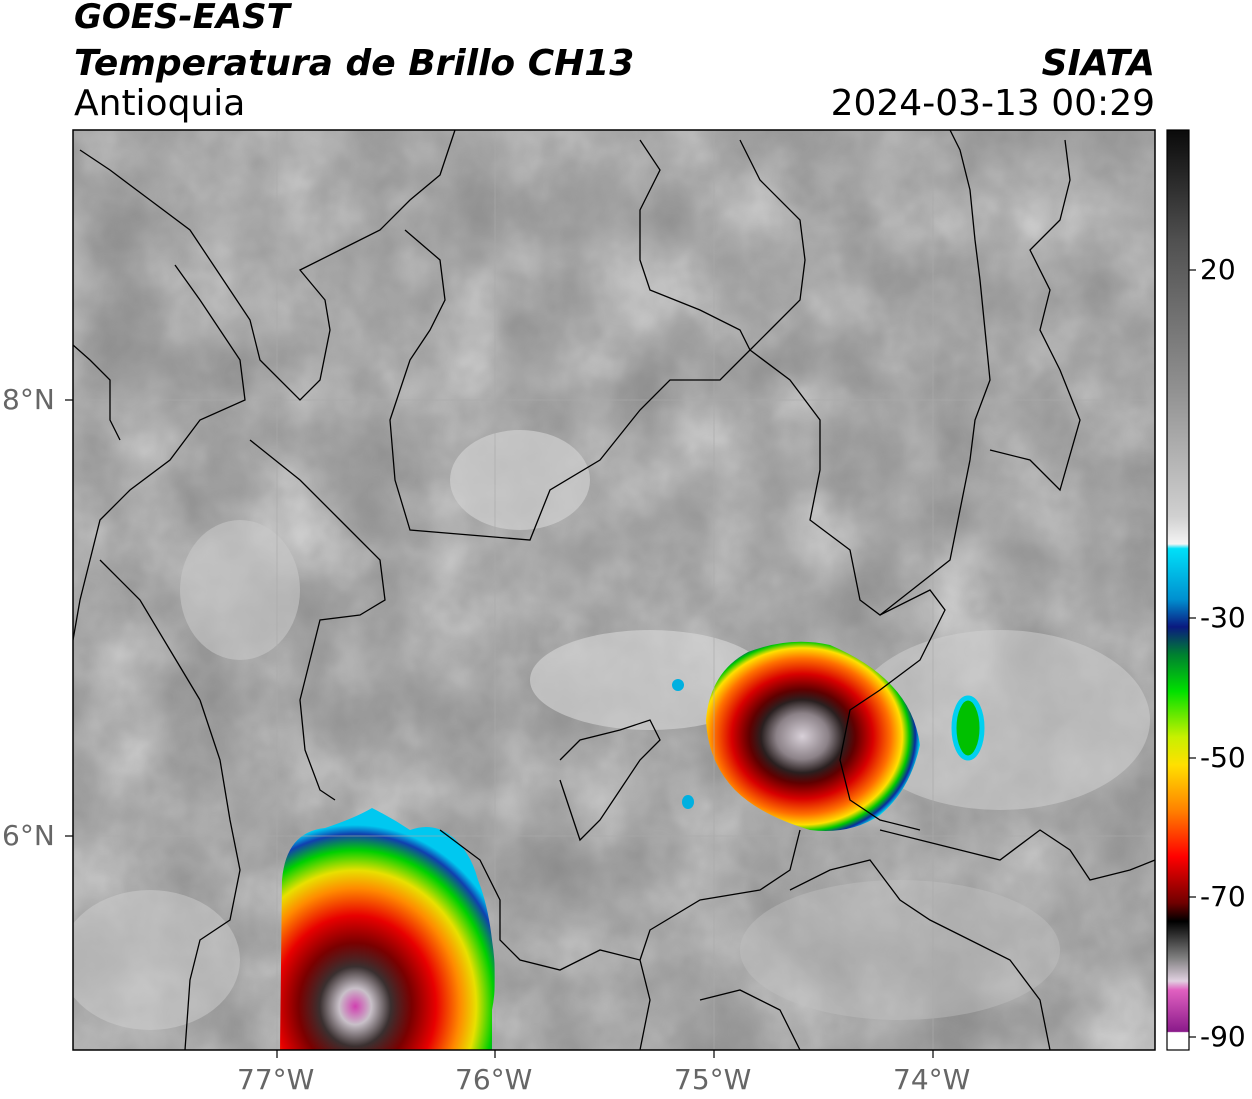  I want to click on lon-tick-74w: 74°W, so click(932, 1079).